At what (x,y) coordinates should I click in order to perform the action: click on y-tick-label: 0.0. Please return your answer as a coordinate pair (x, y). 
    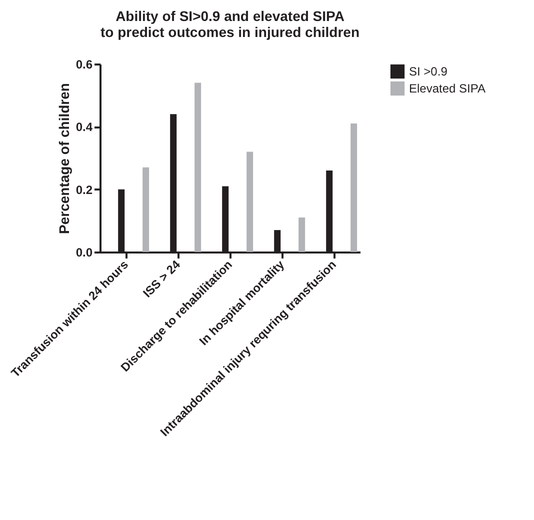
    Looking at the image, I should click on (84, 253).